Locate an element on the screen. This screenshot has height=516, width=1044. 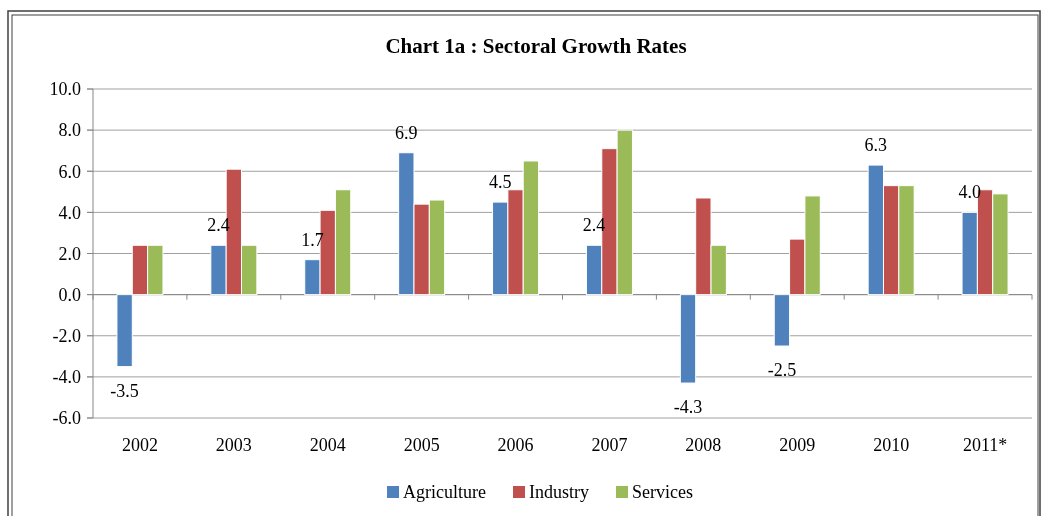
x-tick-label: 2004 is located at coordinates (327, 445).